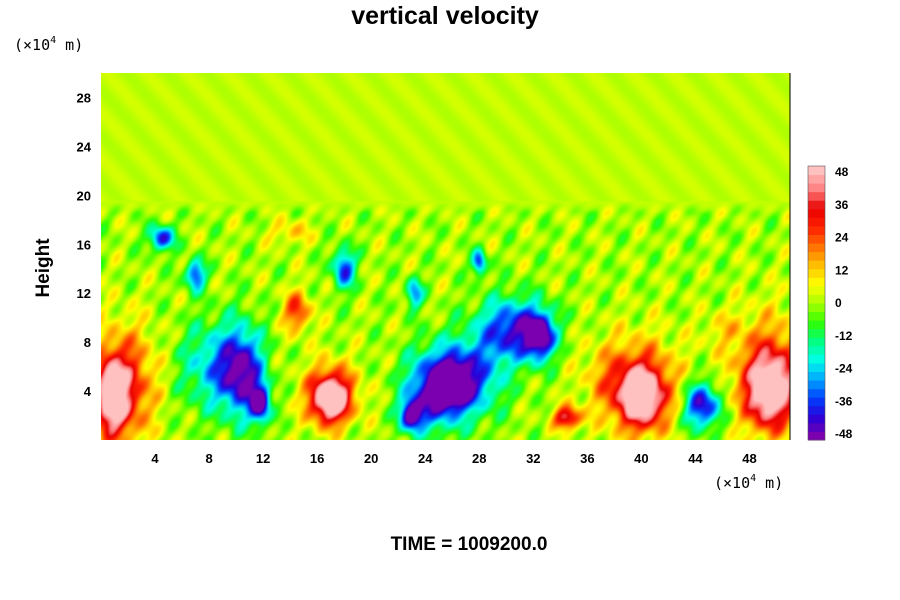  Describe the element at coordinates (469, 544) in the screenshot. I see `time-label: TIME = 1009200.0` at that location.